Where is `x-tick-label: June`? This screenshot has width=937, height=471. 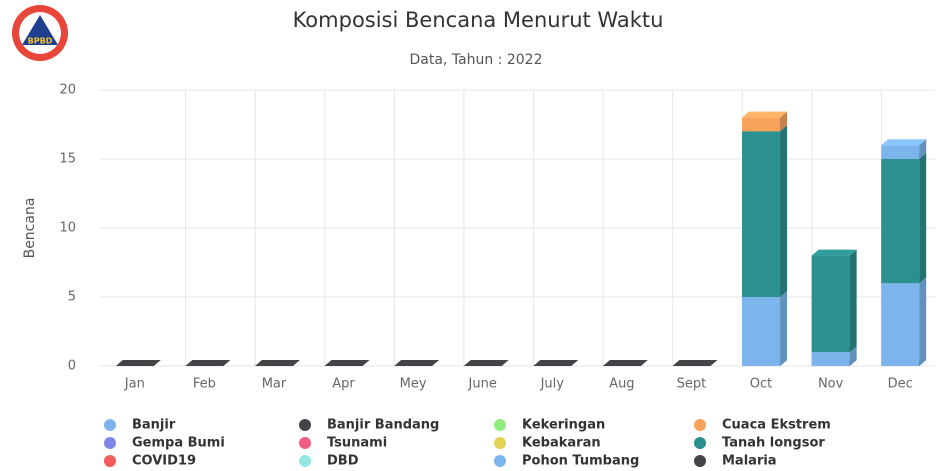
x-tick-label: June is located at coordinates (482, 384).